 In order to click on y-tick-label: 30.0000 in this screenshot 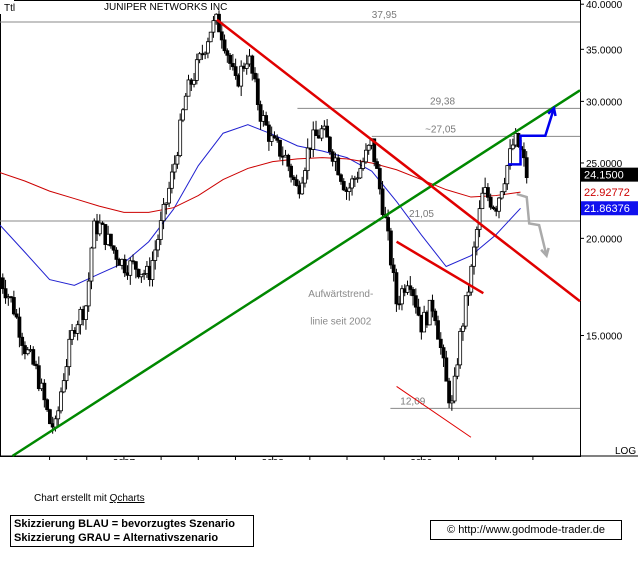, I will do `click(604, 102)`.